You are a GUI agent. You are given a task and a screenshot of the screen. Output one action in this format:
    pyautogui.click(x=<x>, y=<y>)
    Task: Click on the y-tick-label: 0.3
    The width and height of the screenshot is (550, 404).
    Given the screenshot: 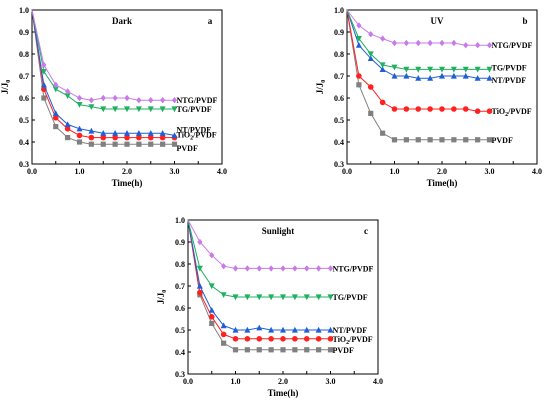 What is the action you would take?
    pyautogui.click(x=180, y=374)
    